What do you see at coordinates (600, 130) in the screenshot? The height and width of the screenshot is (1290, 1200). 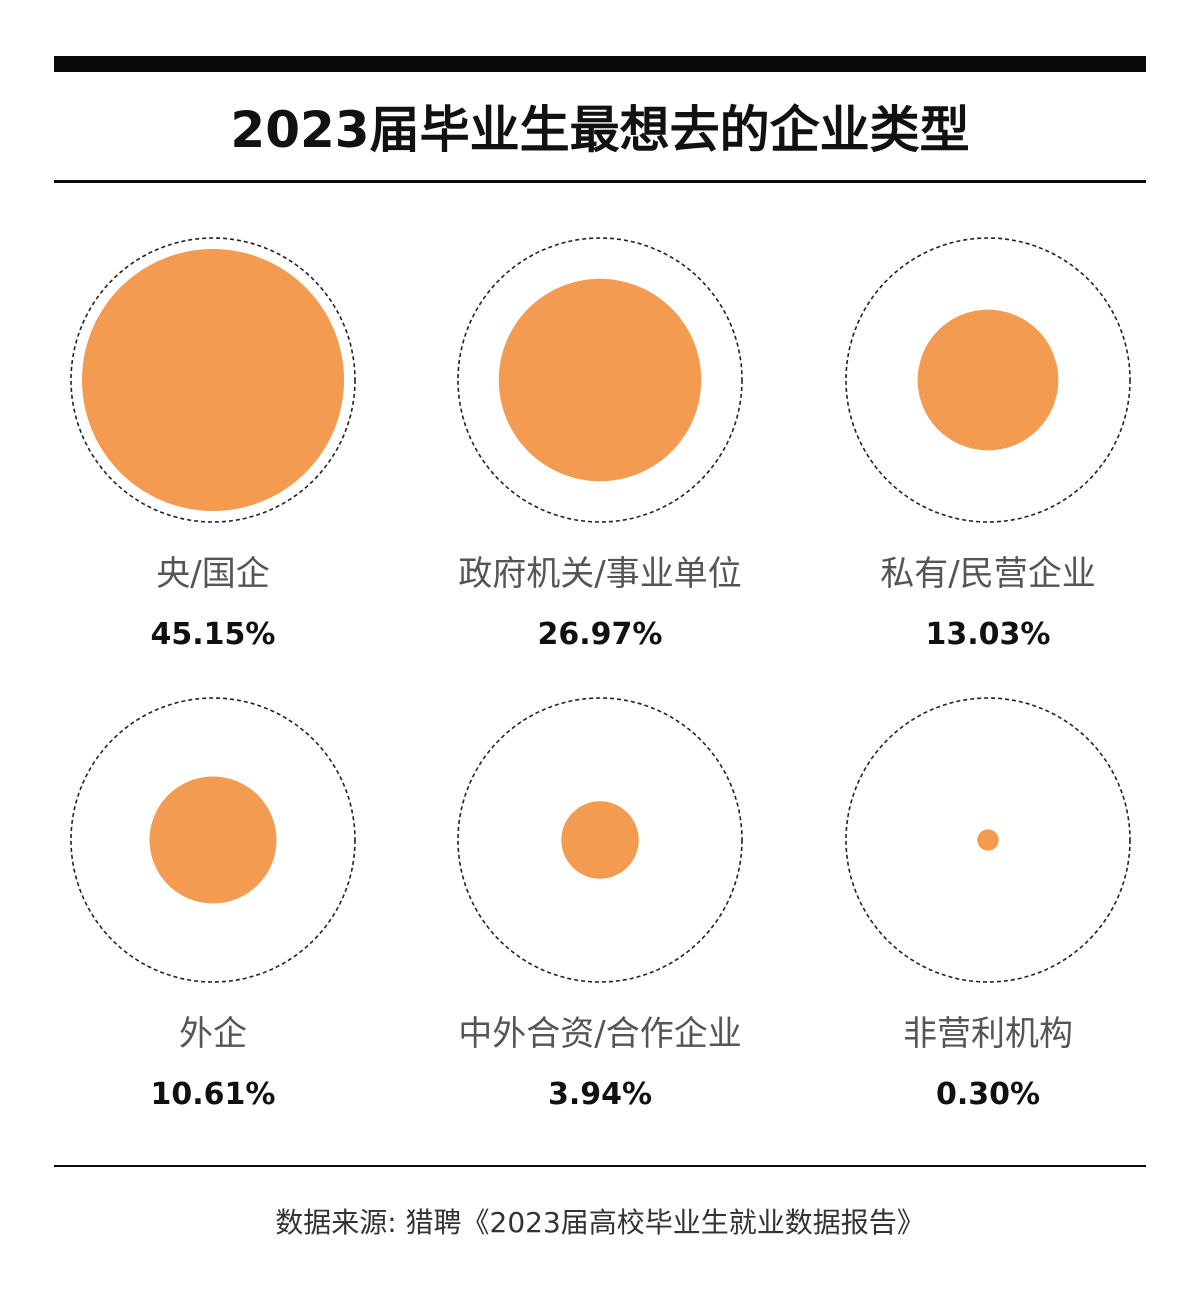 I see `chart-title: 2023届毕业生最想去的企业类型` at bounding box center [600, 130].